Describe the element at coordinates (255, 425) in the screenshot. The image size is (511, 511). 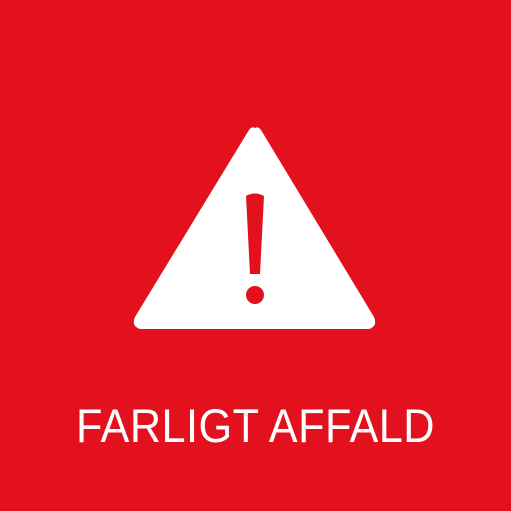
I see `sign-label: FARLIGT AFFALD` at that location.